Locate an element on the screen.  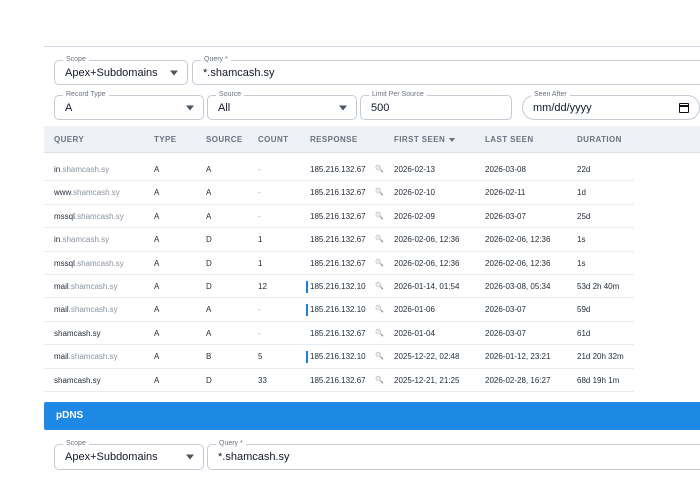
response-highlight-bar is located at coordinates (307, 286).